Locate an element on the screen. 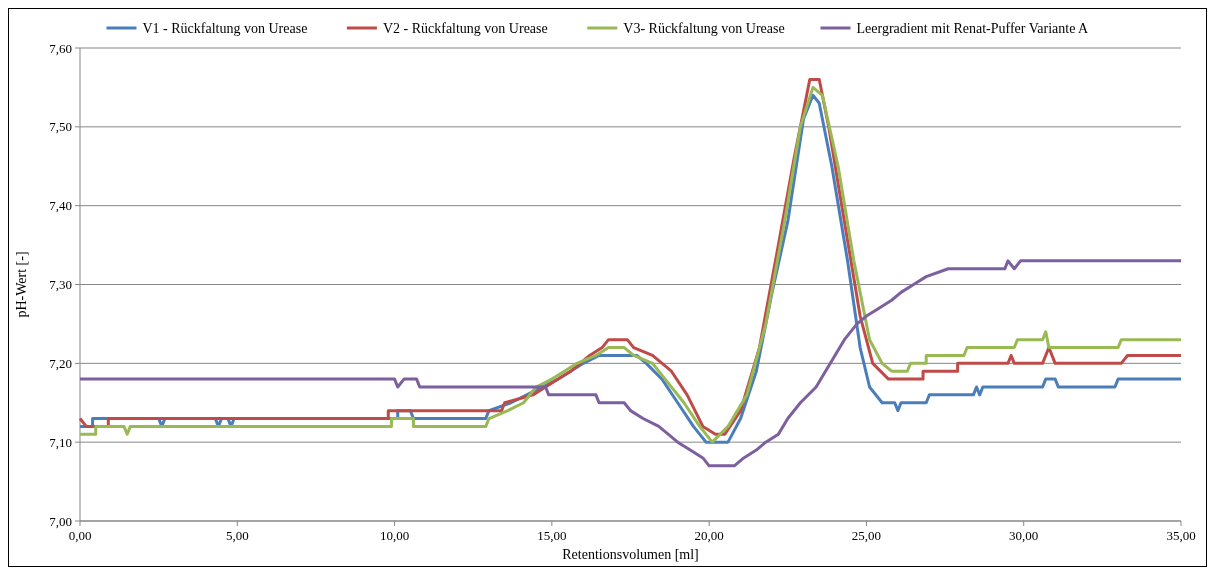 This screenshot has height=575, width=1215. x-tick-label: 10,00 is located at coordinates (394, 535).